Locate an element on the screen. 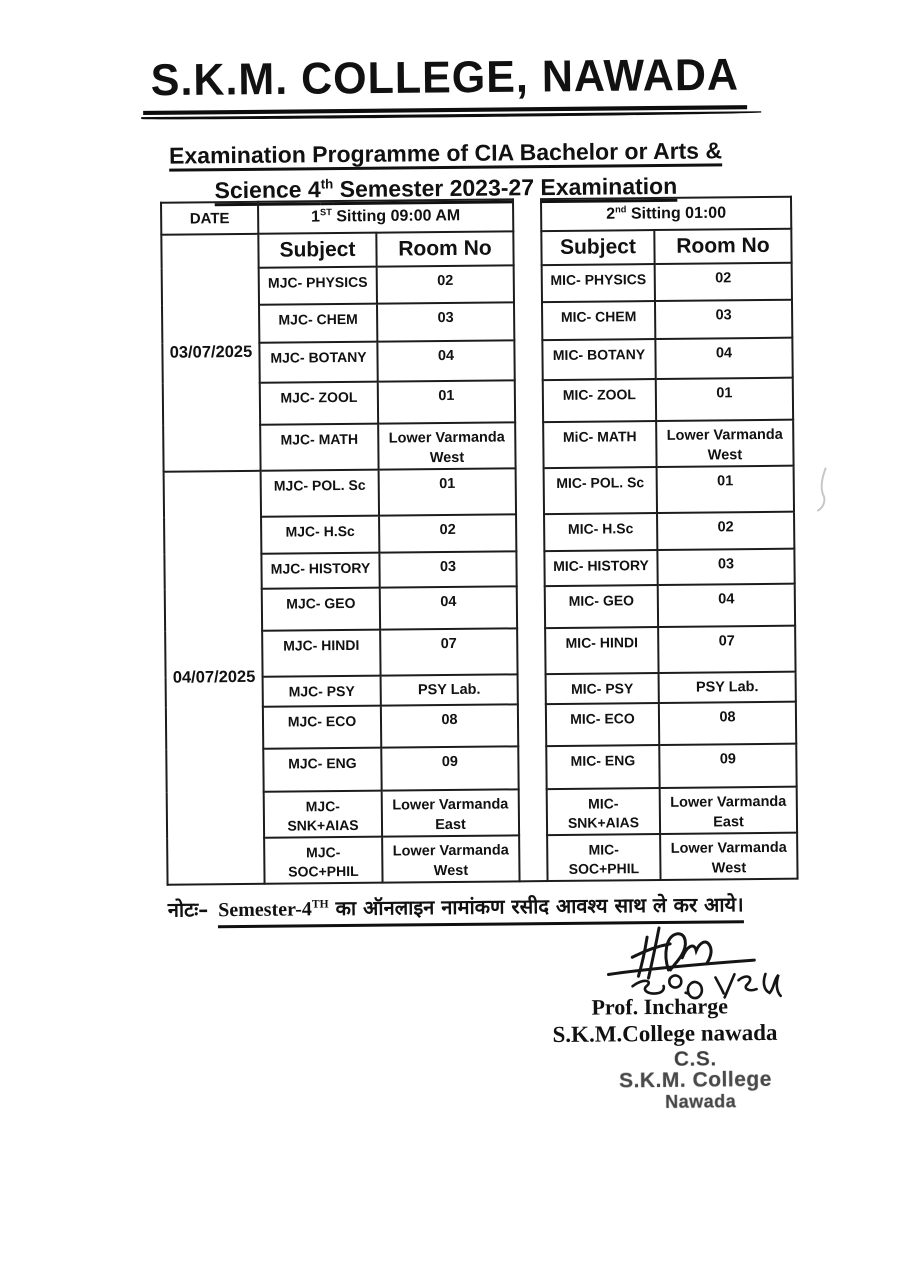 Image resolution: width=898 pixels, height=1284 pixels. subject-cell: MIC- PSY is located at coordinates (602, 689).